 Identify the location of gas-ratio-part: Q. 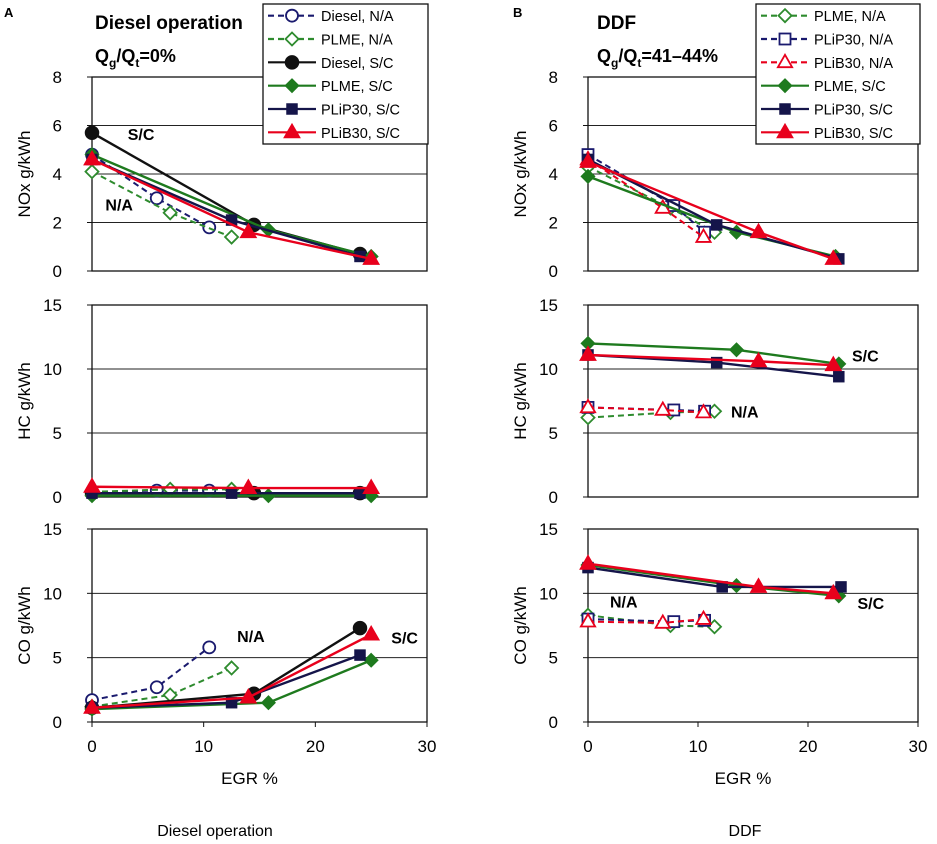
(102, 56).